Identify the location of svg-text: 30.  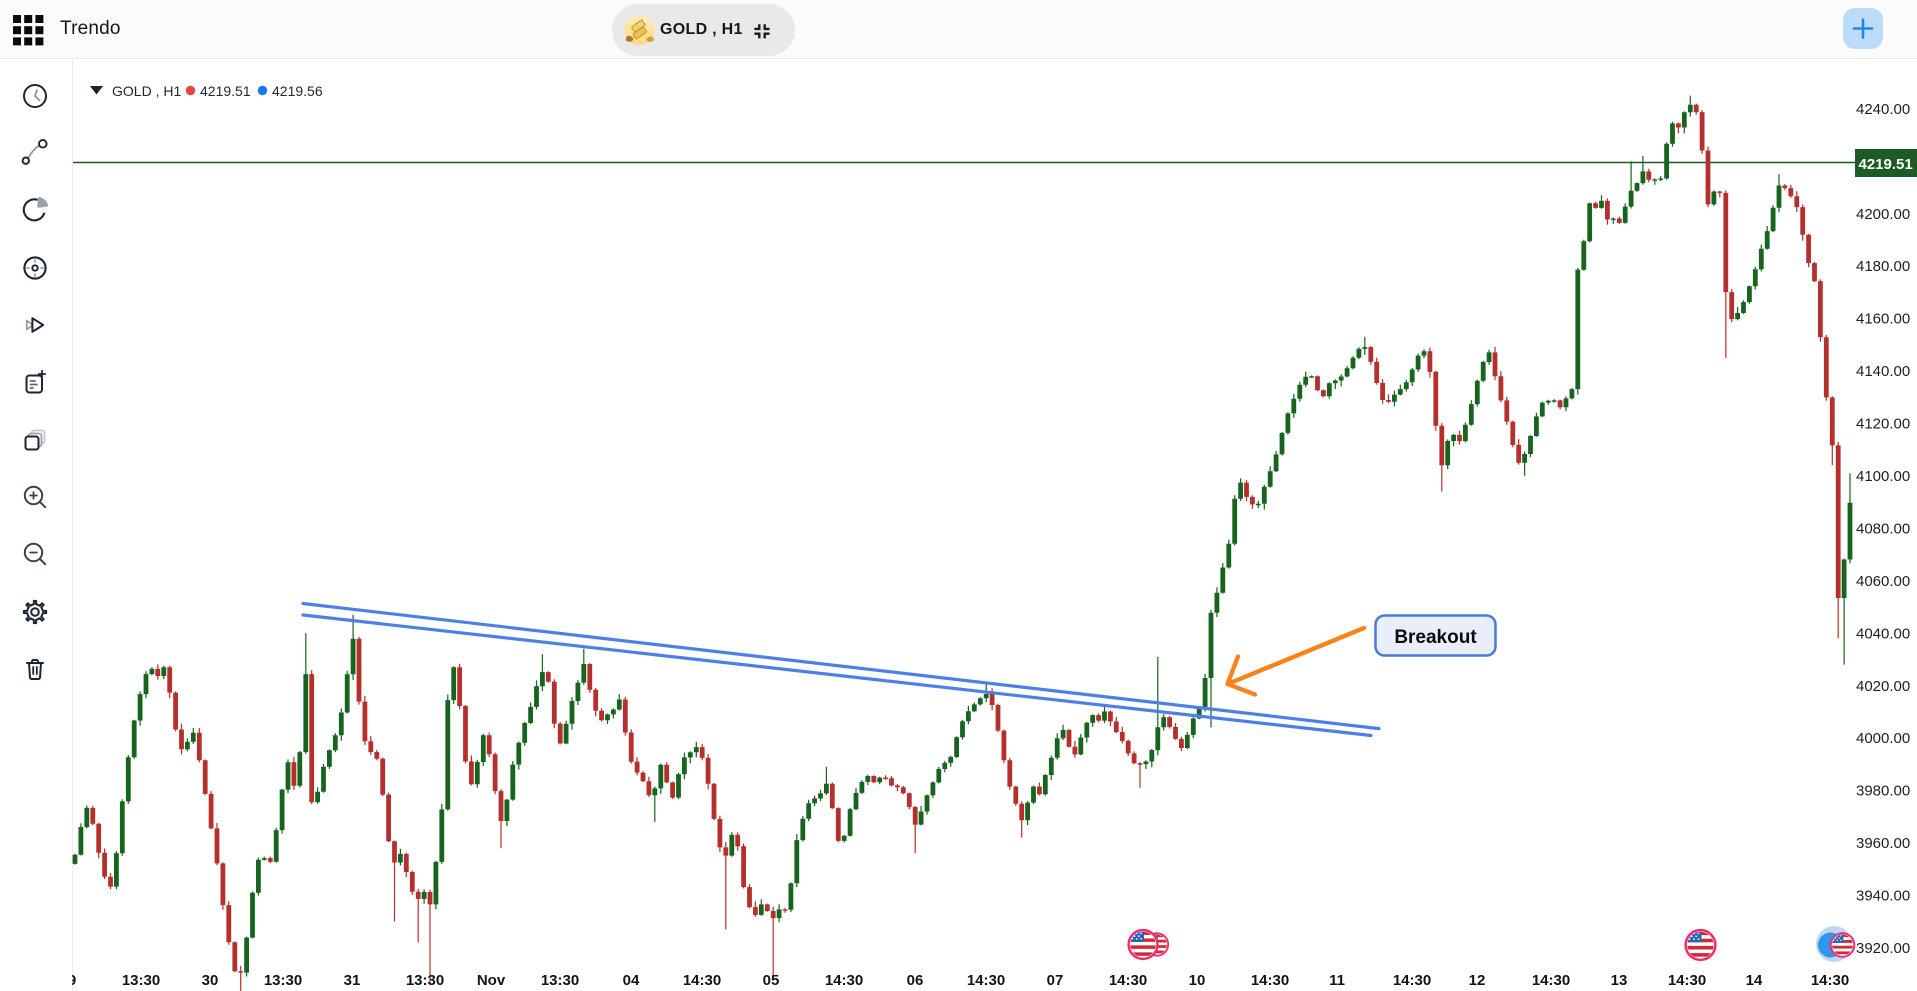
(210, 980).